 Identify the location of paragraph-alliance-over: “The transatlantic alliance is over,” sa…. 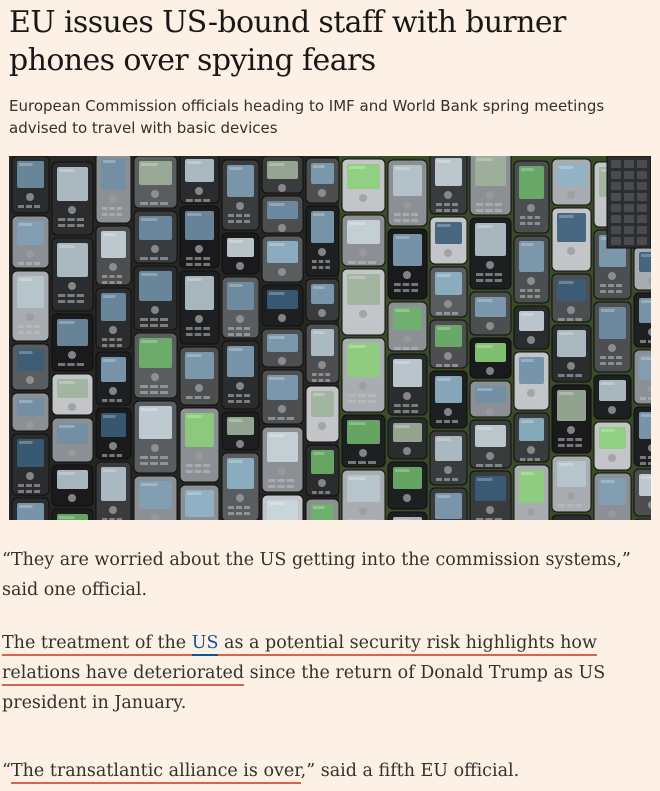
(328, 771).